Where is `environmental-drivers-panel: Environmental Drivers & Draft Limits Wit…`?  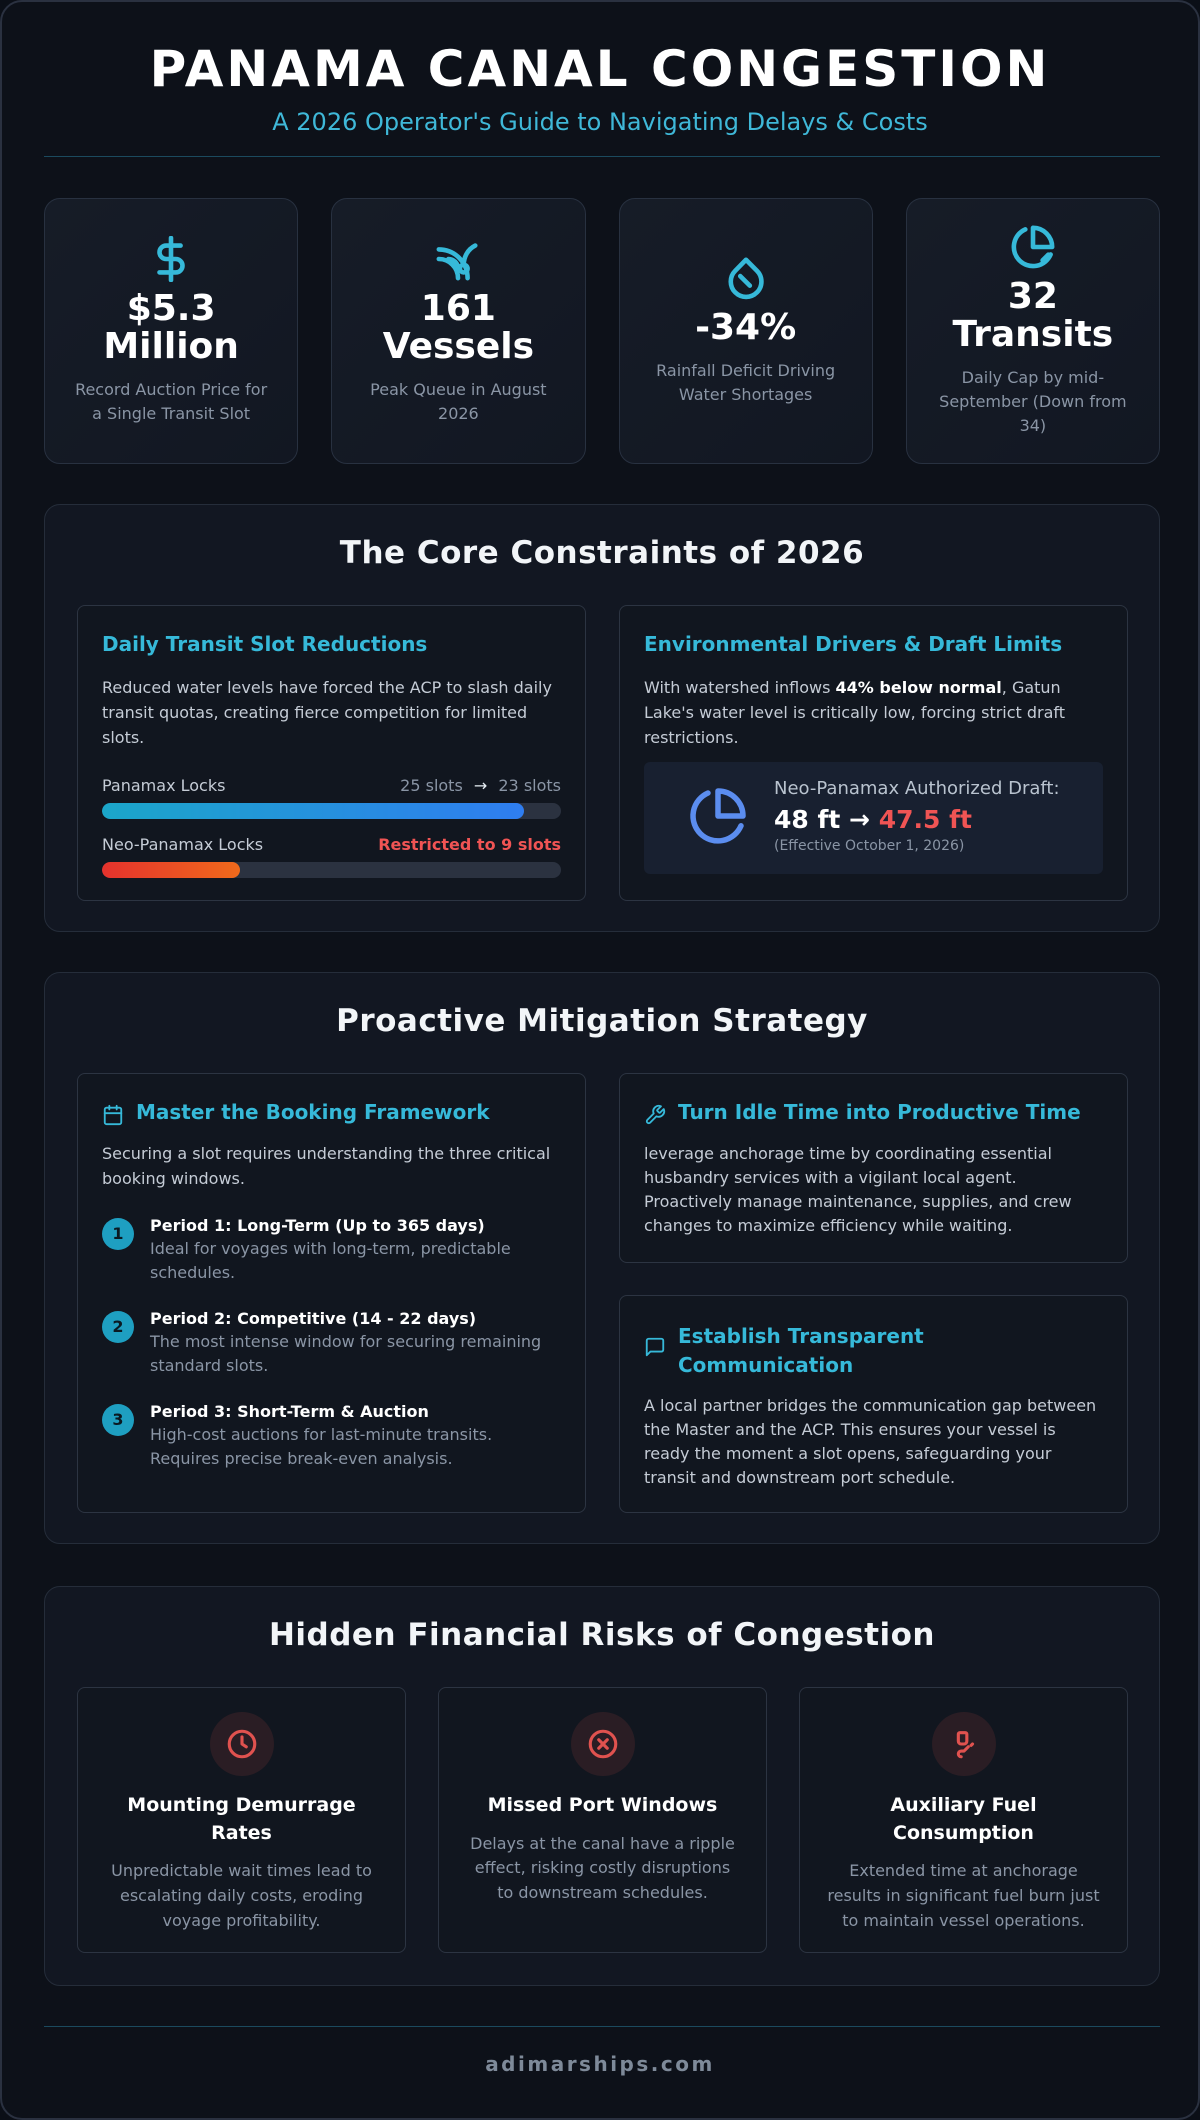
environmental-drivers-panel: Environmental Drivers & Draft Limits Wit… is located at coordinates (873, 753).